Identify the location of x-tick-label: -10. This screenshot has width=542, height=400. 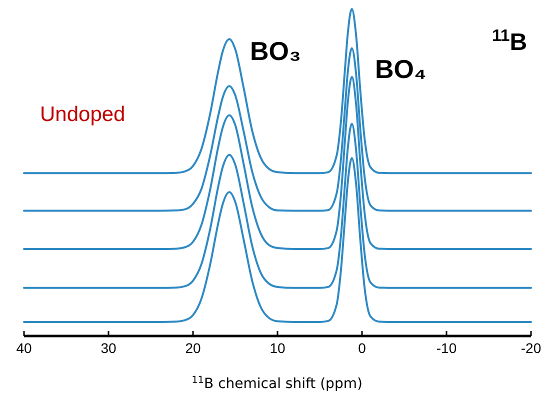
(446, 348).